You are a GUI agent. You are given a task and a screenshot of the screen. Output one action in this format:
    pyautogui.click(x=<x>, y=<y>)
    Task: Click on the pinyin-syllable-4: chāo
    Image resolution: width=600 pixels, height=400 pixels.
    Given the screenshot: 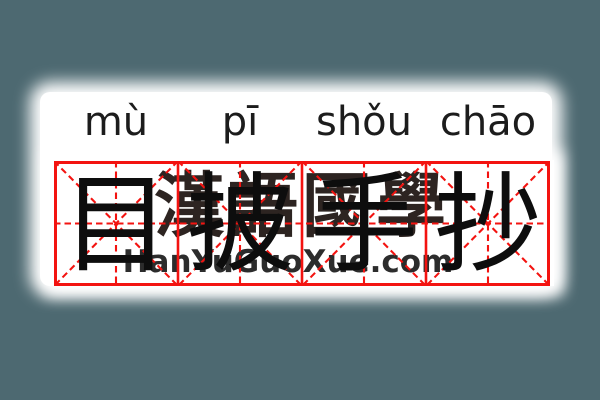 What is the action you would take?
    pyautogui.click(x=488, y=122)
    